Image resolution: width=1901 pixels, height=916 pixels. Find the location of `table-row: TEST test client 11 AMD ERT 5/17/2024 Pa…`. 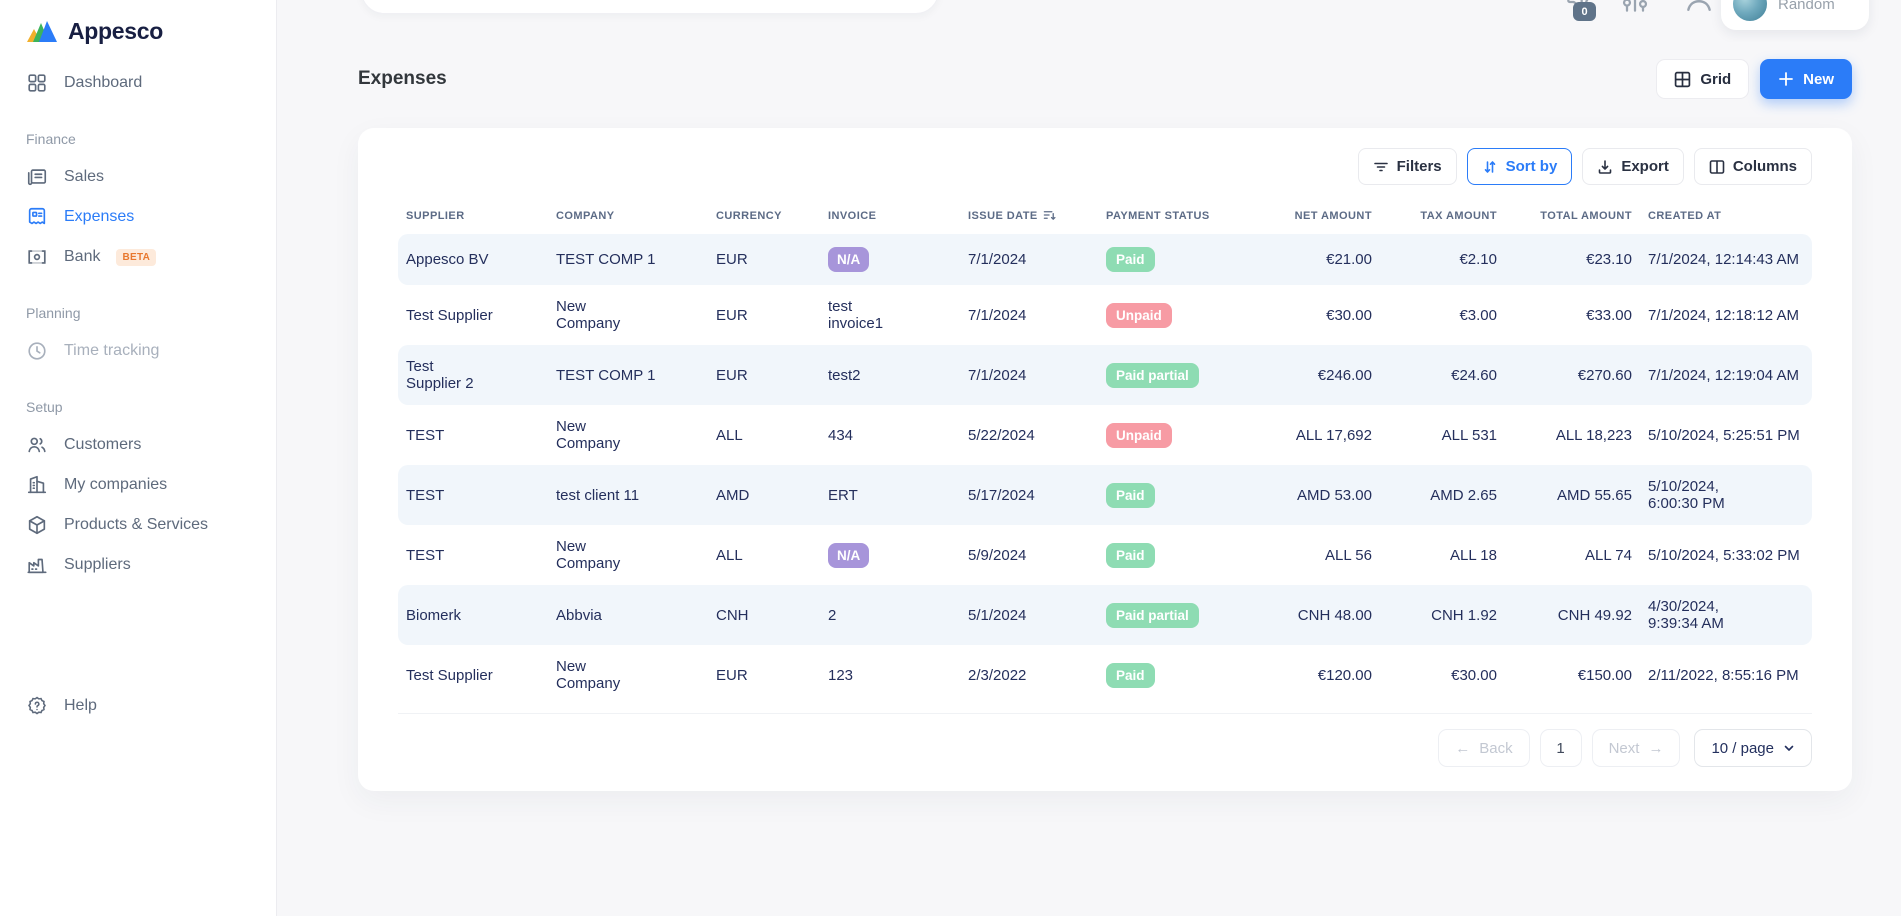

table-row: TEST test client 11 AMD ERT 5/17/2024 Pa… is located at coordinates (1105, 495).